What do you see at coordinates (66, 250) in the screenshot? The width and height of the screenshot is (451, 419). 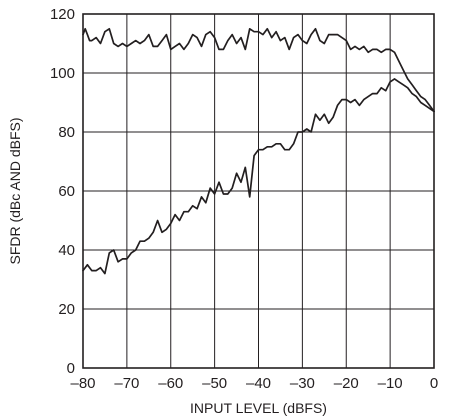 I see `y-tick-label: 40` at bounding box center [66, 250].